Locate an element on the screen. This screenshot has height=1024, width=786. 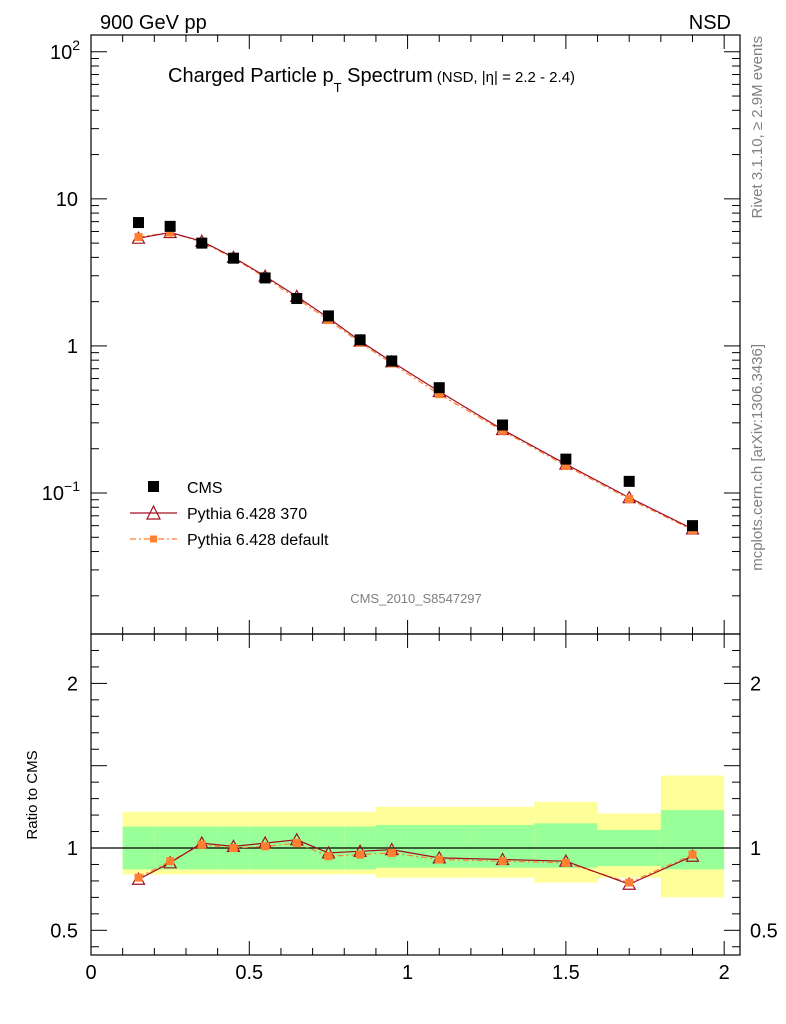
main-ytick-label: 10 is located at coordinates (67, 200).